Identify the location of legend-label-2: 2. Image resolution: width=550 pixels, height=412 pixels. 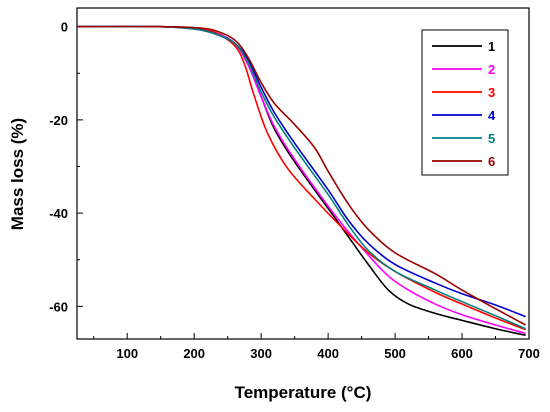
(491, 69).